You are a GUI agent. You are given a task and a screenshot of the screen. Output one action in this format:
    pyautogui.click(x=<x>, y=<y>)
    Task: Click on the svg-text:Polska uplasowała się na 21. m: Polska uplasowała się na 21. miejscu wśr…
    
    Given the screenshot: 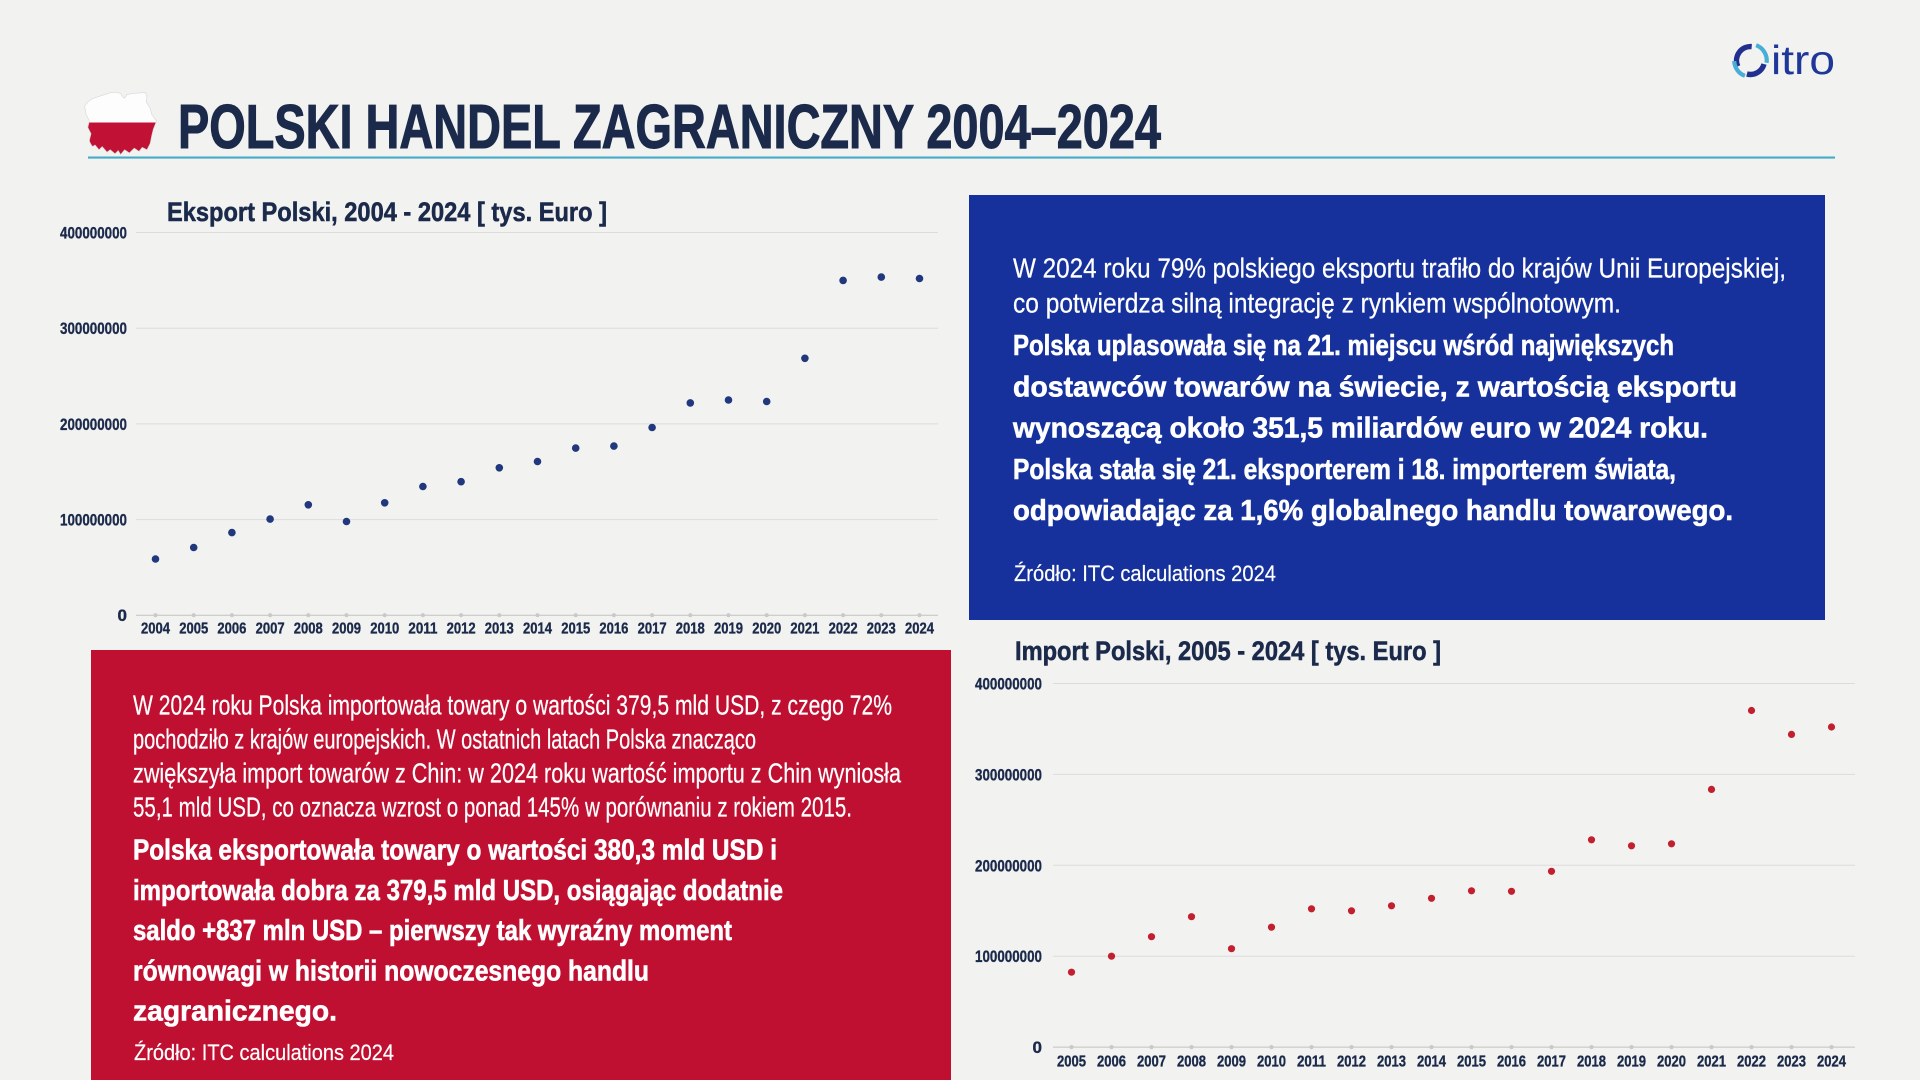 What is the action you would take?
    pyautogui.click(x=1343, y=346)
    